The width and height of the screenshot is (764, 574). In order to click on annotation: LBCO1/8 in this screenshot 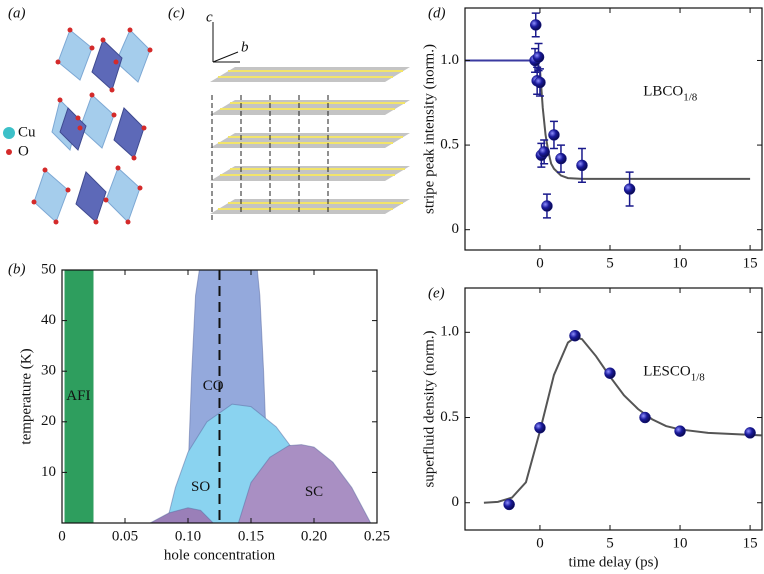, I will do `click(670, 93)`.